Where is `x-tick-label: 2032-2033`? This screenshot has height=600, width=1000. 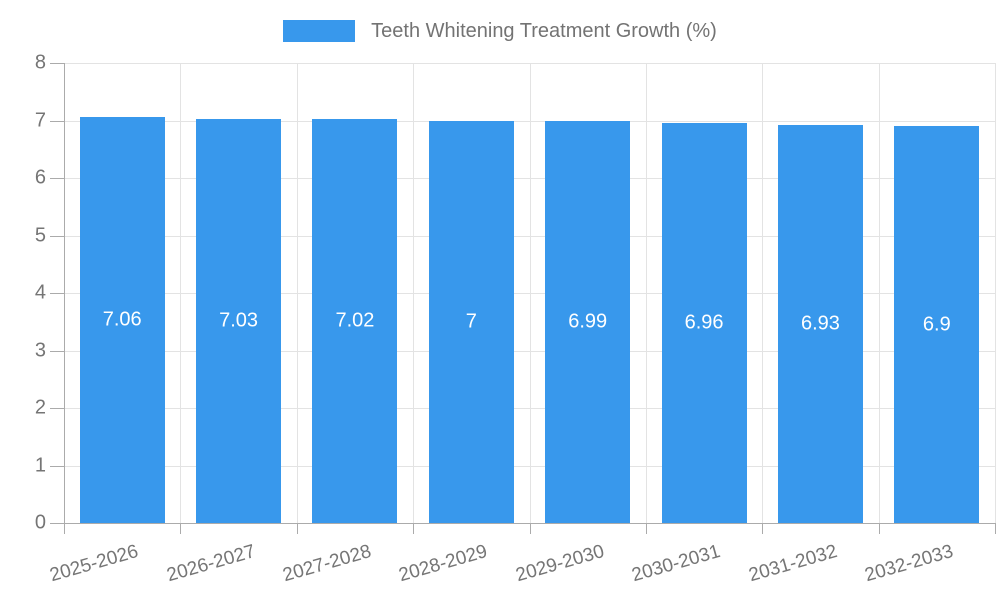
x-tick-label: 2032-2033 is located at coordinates (909, 564).